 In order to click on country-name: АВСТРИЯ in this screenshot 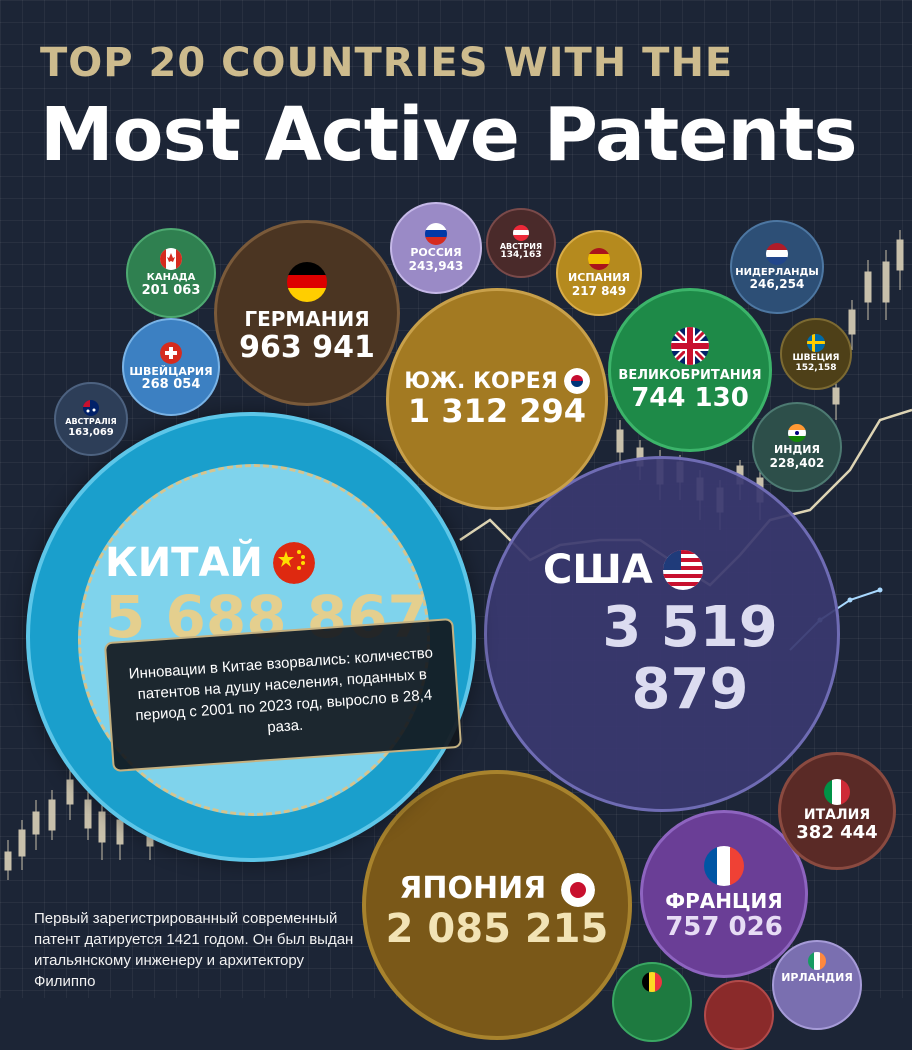, I will do `click(521, 246)`.